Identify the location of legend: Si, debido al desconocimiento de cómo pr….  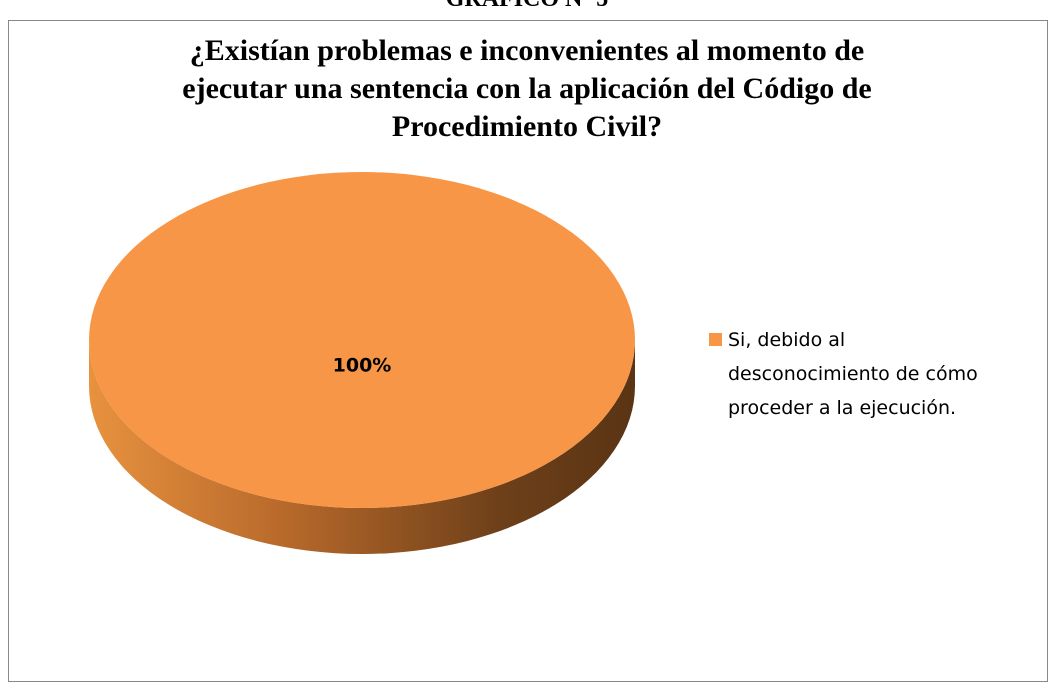
(859, 374).